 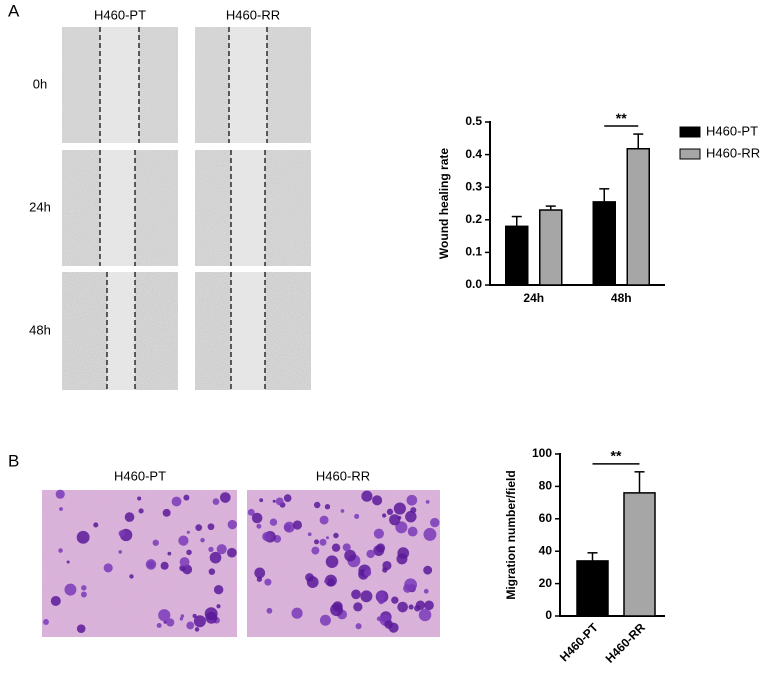 I want to click on row-label: 48h, so click(x=40, y=329).